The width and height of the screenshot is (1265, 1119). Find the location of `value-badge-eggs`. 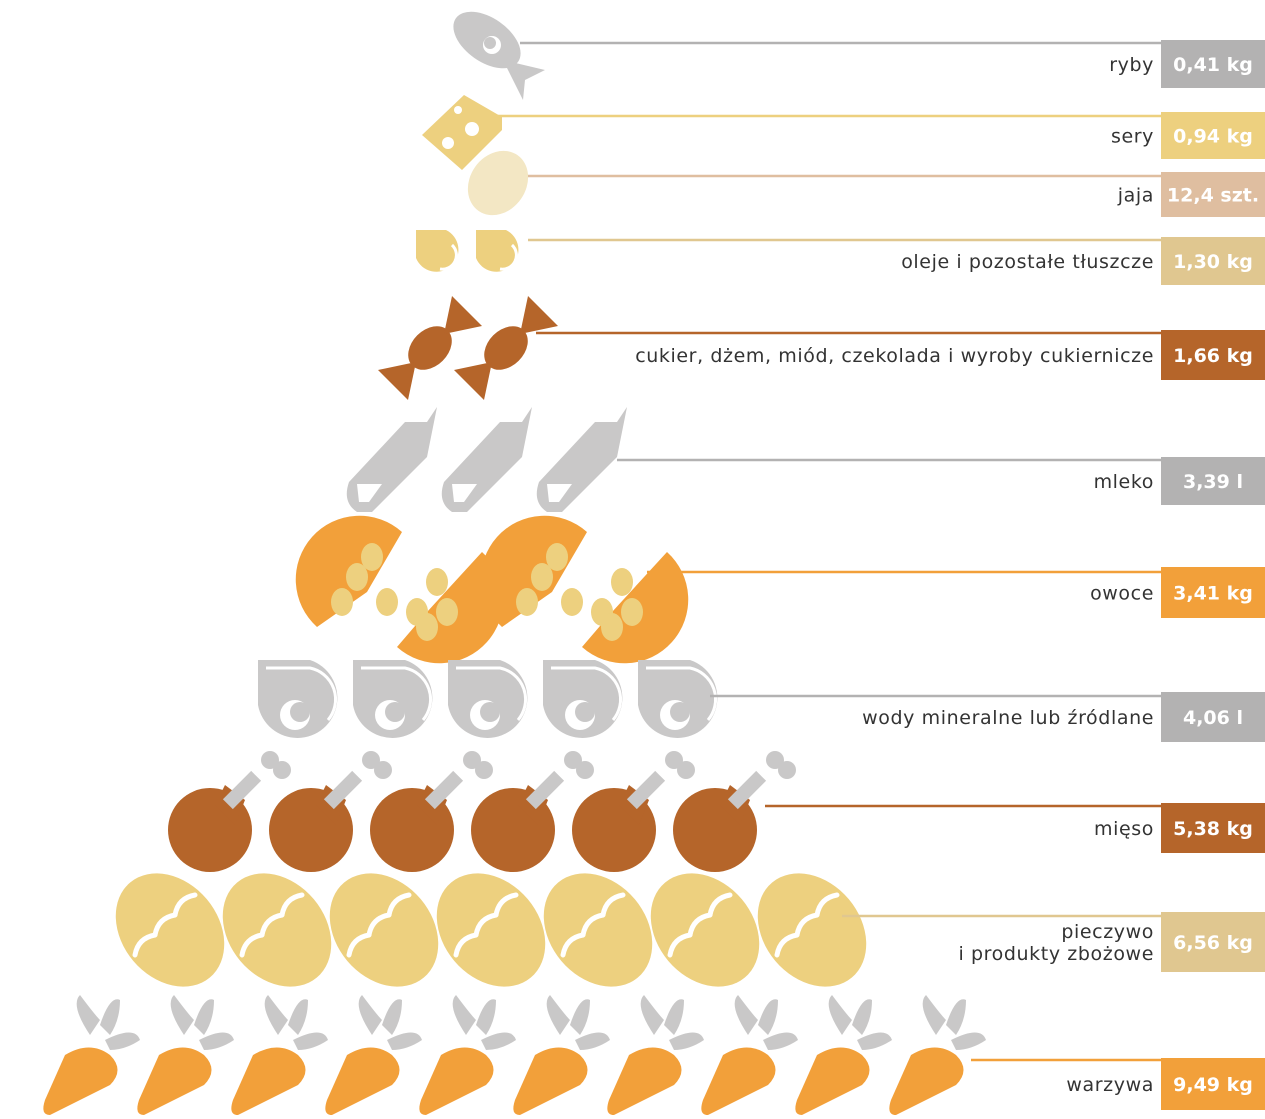

value-badge-eggs is located at coordinates (1213, 194).